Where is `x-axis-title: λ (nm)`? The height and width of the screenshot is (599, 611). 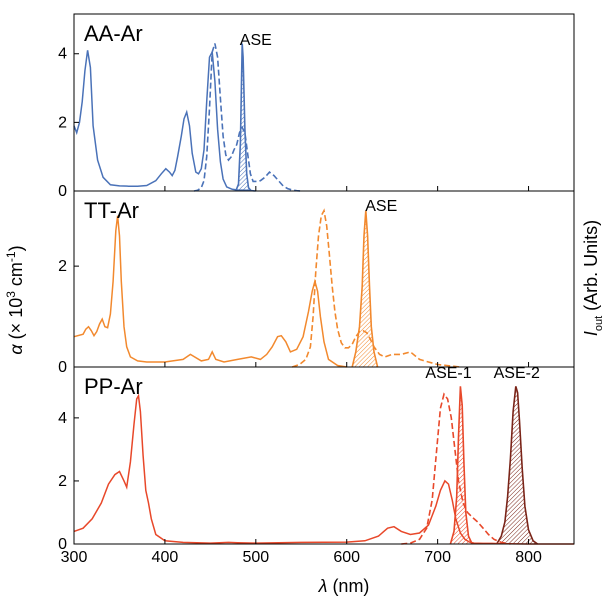 x-axis-title: λ (nm) is located at coordinates (344, 586).